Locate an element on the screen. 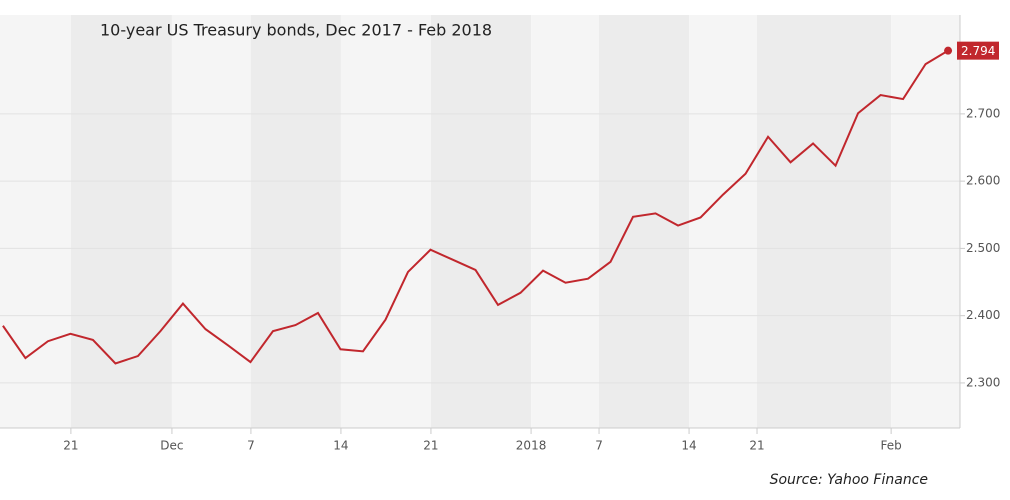  end-label: 2.794 is located at coordinates (978, 51).